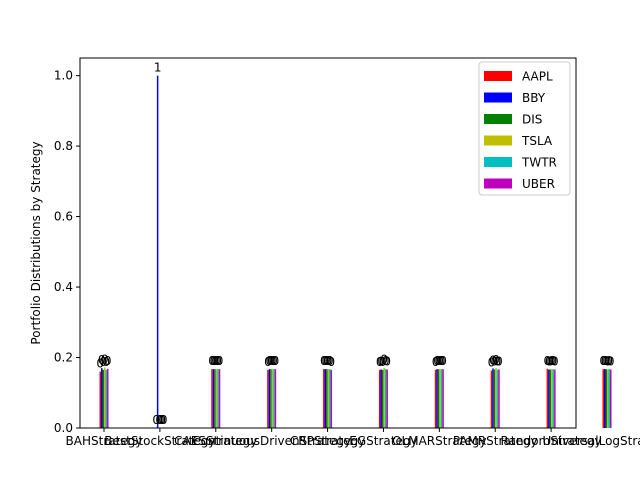  I want to click on bar-label-twtr-2: 0, so click(162, 420).